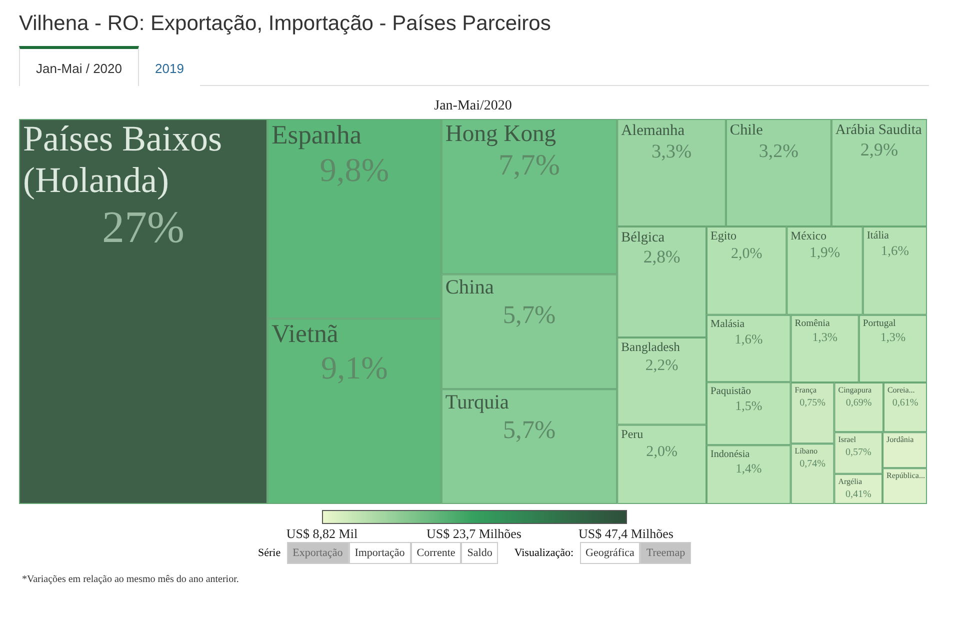  What do you see at coordinates (662, 256) in the screenshot?
I see `data-label: 2,8%` at bounding box center [662, 256].